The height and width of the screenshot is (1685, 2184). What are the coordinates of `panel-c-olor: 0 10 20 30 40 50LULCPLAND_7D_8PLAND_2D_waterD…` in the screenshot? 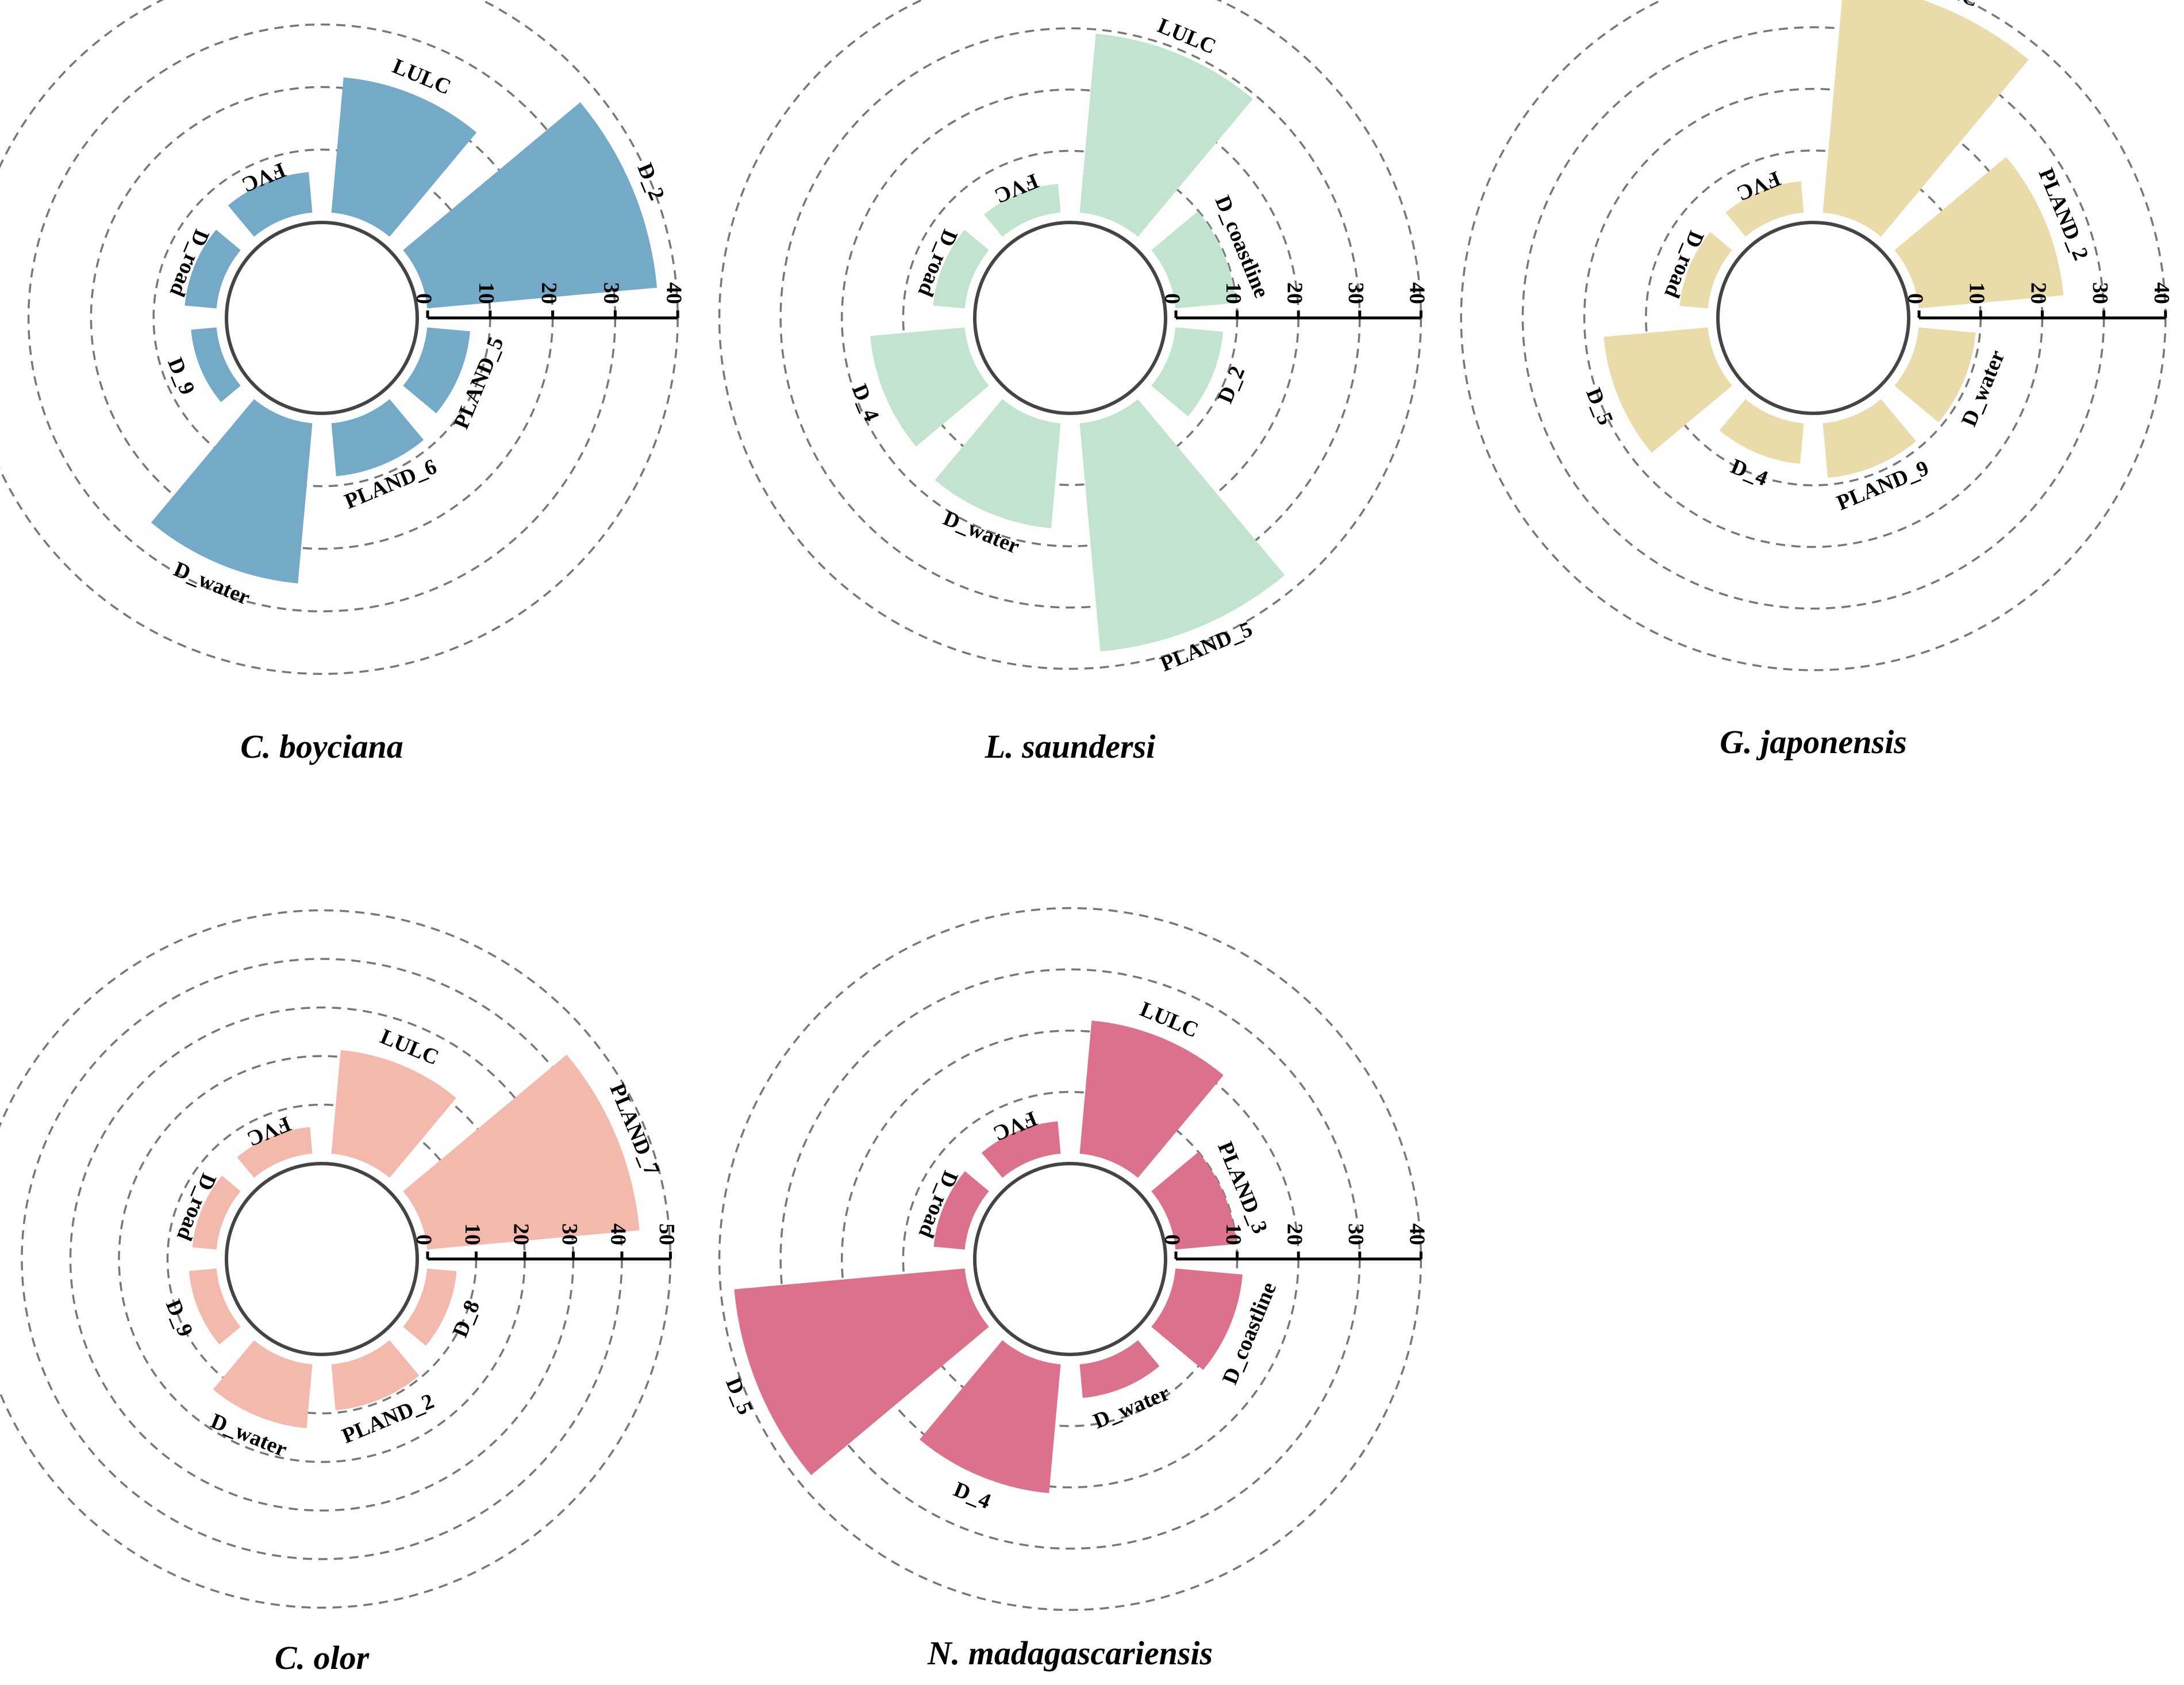 It's located at (339, 1292).